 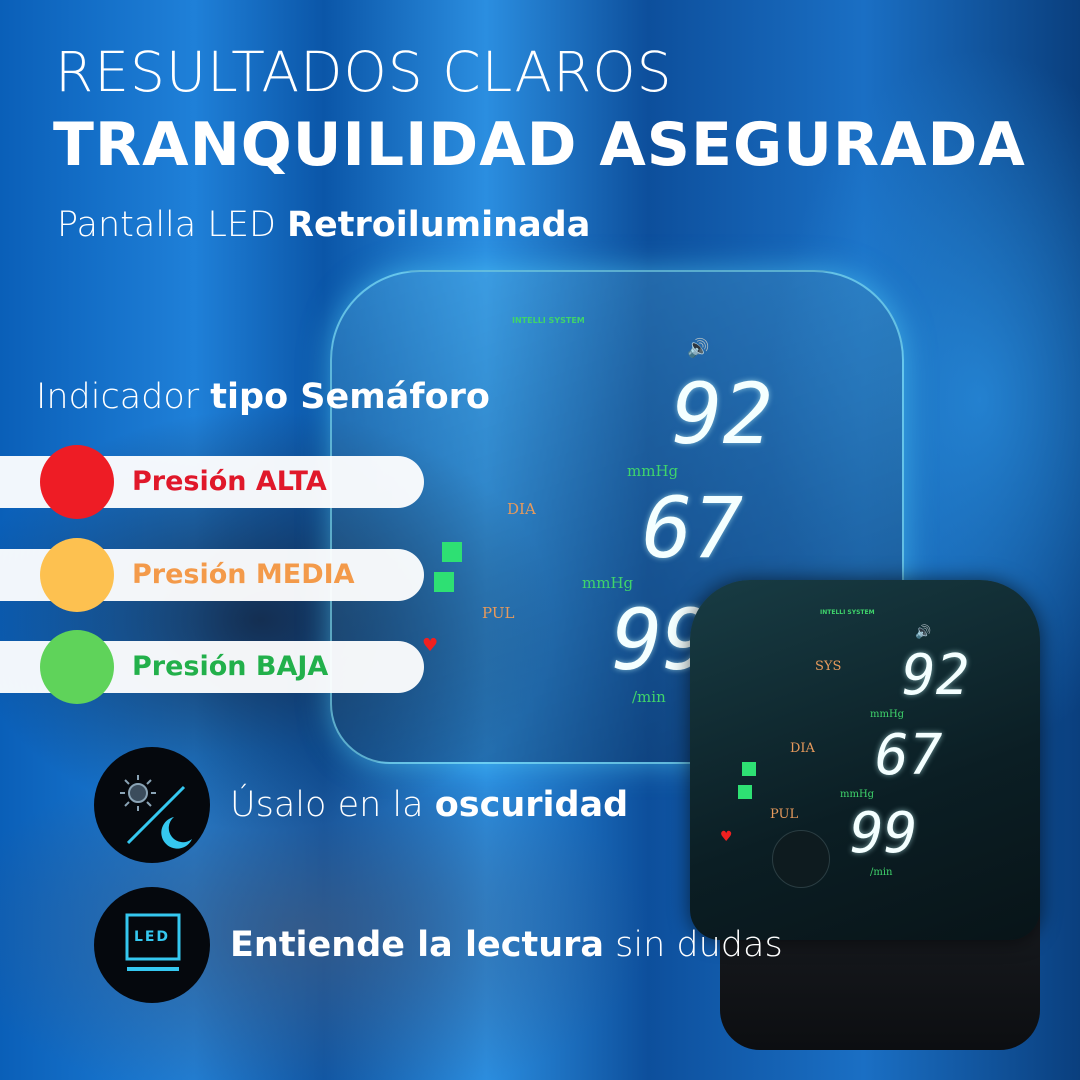 What do you see at coordinates (828, 666) in the screenshot?
I see `sys-label: SYS` at bounding box center [828, 666].